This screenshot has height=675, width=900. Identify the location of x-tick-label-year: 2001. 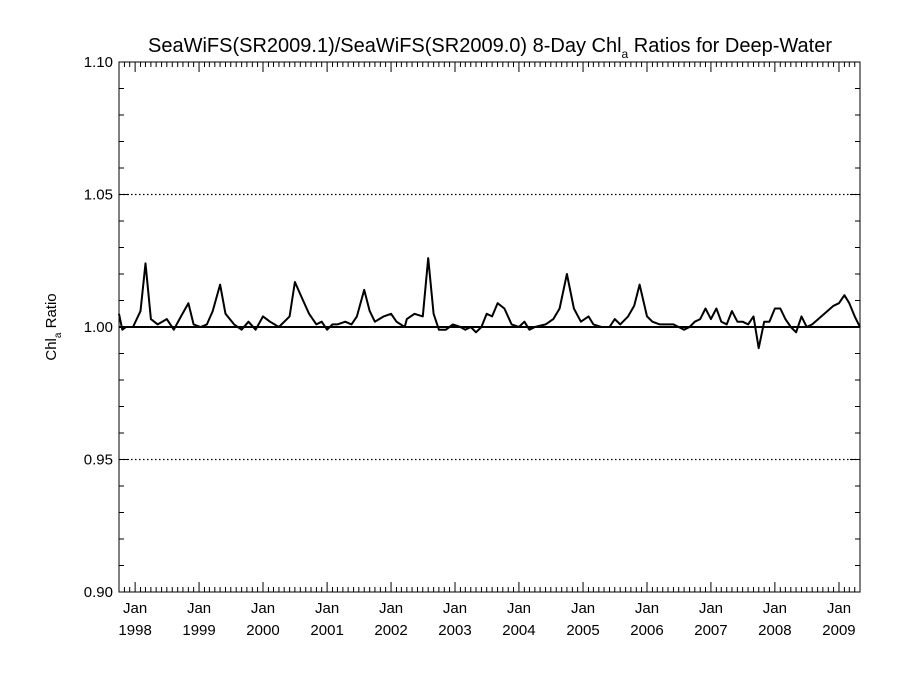
(326, 630).